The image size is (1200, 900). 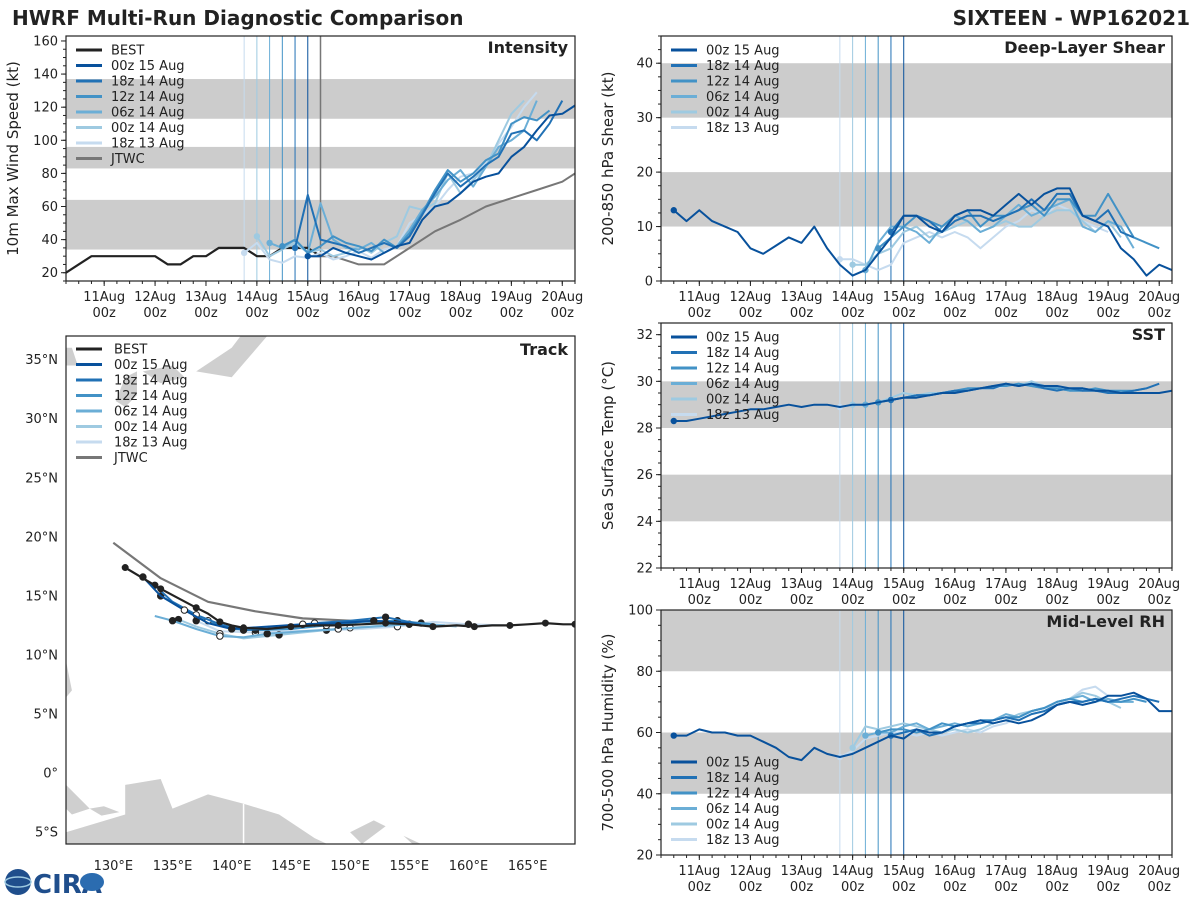 What do you see at coordinates (104, 313) in the screenshot?
I see `intensity-xtick-hour-0: 00z` at bounding box center [104, 313].